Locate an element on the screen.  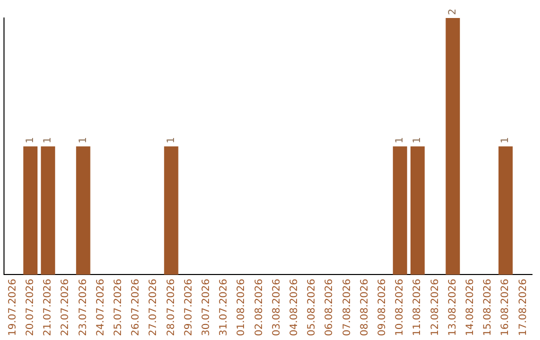
x-tick-label: 27.07.2026 is located at coordinates (154, 307).